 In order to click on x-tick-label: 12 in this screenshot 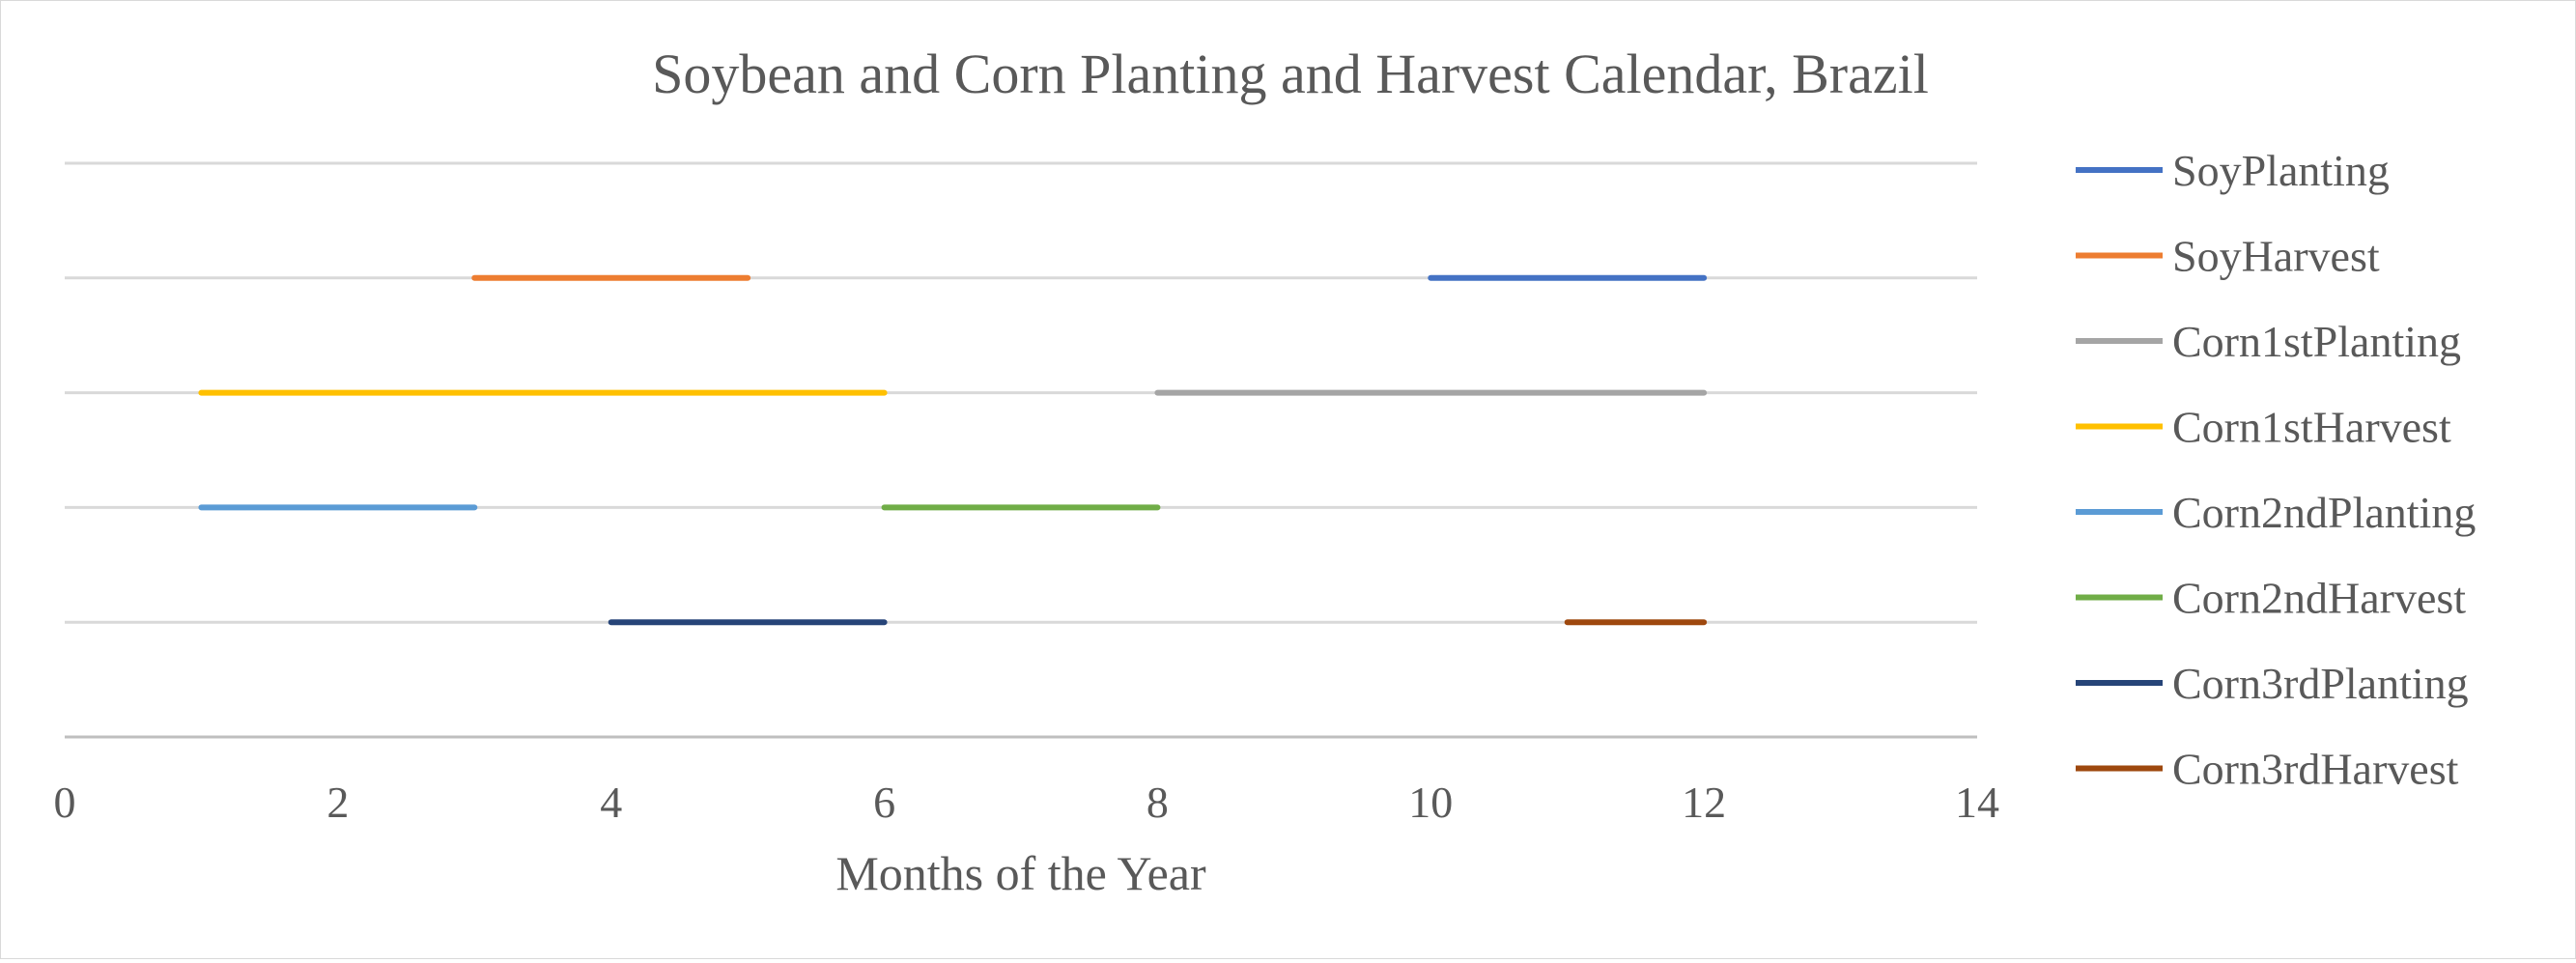, I will do `click(1704, 802)`.